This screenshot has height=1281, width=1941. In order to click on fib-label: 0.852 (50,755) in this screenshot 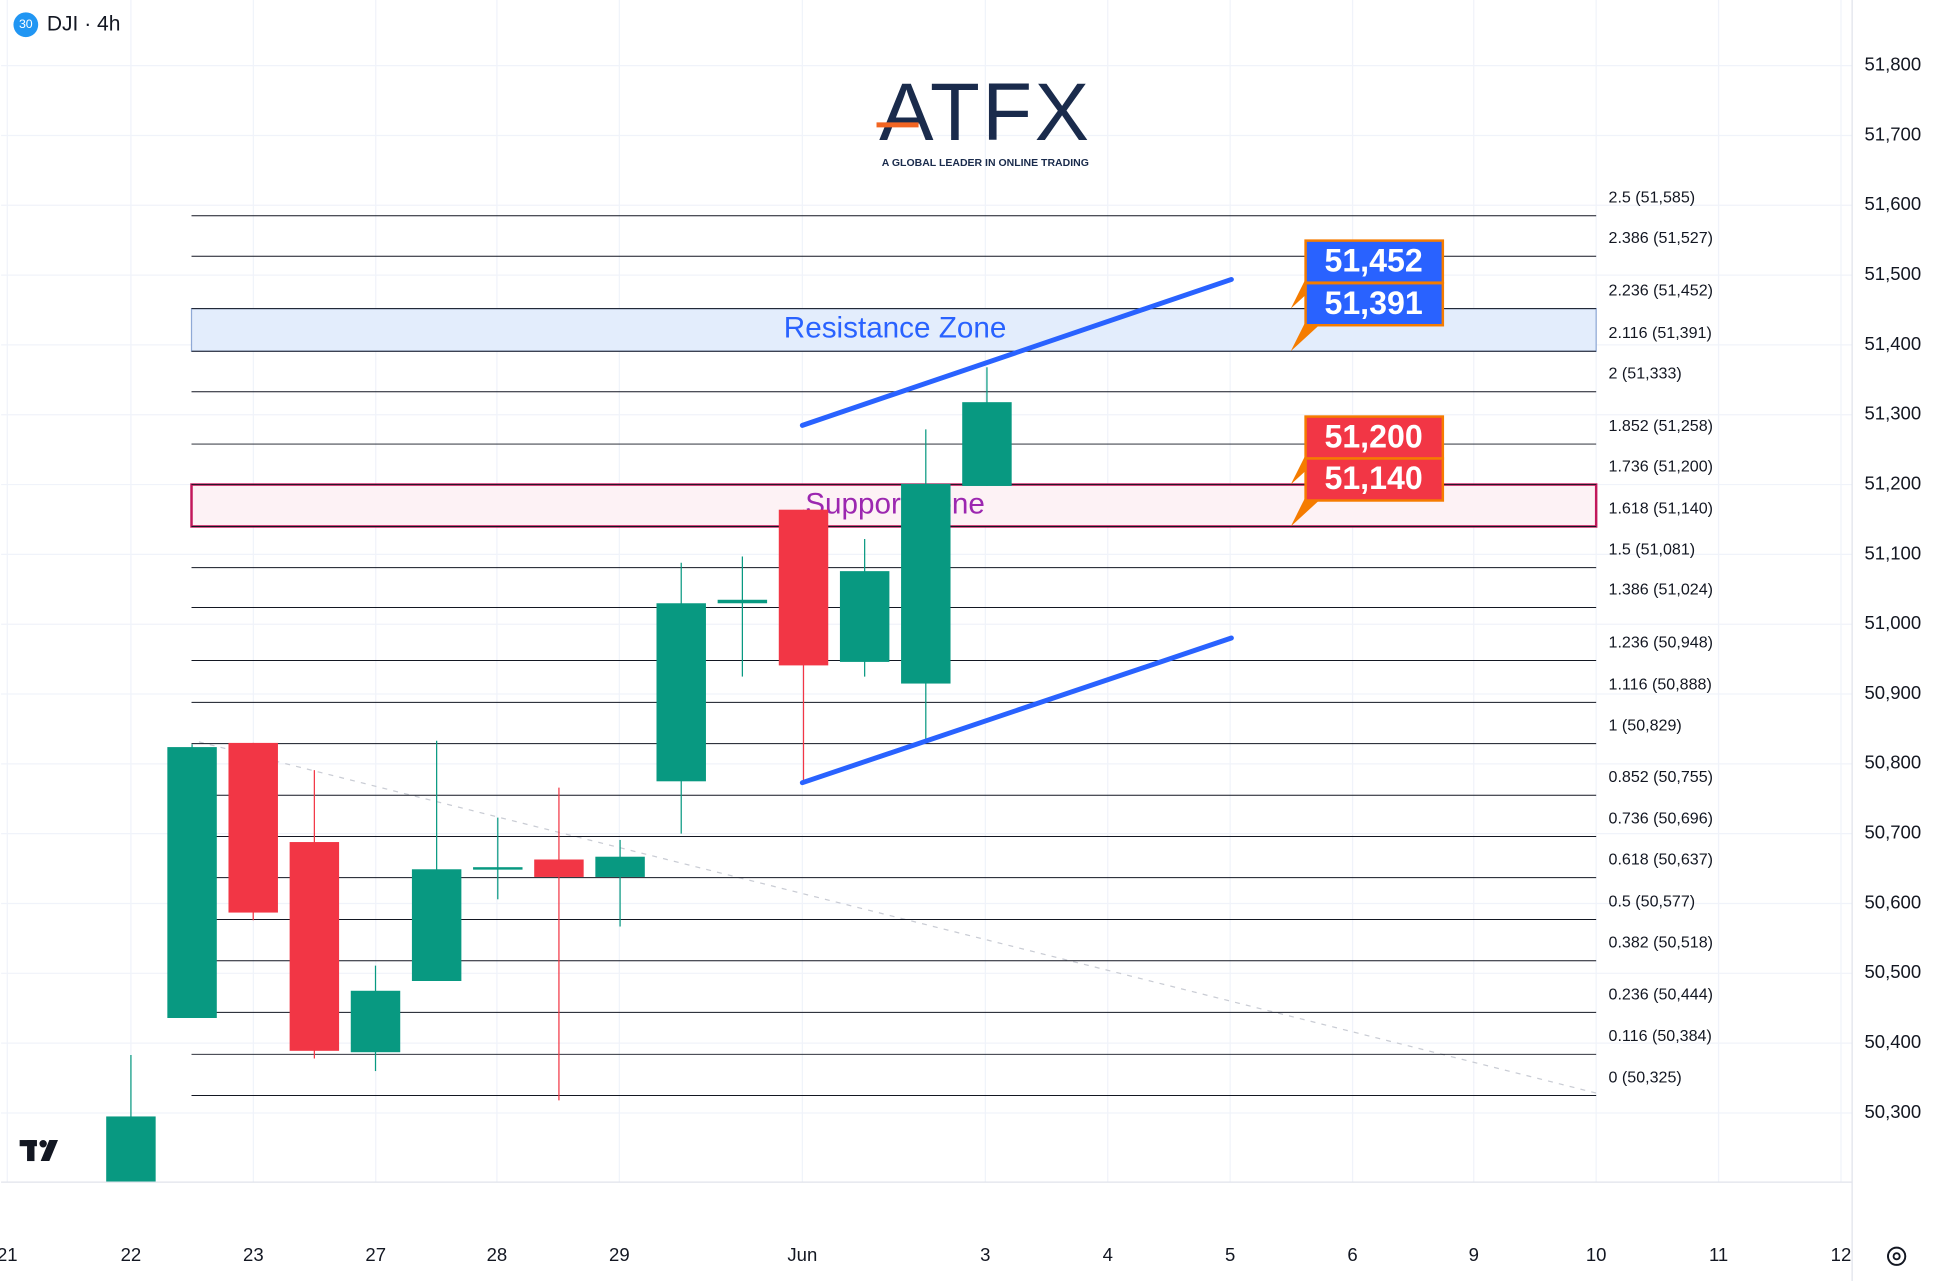, I will do `click(1661, 777)`.